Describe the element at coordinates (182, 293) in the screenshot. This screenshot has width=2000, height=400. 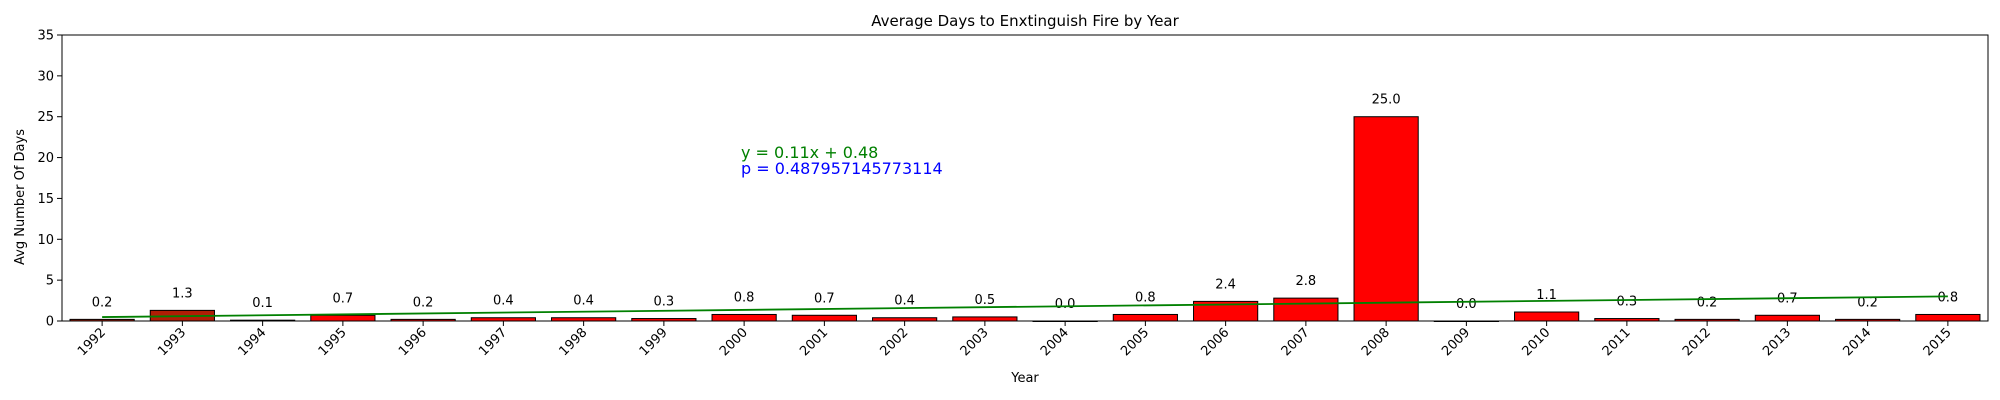
I see `data-label: 1.3` at that location.